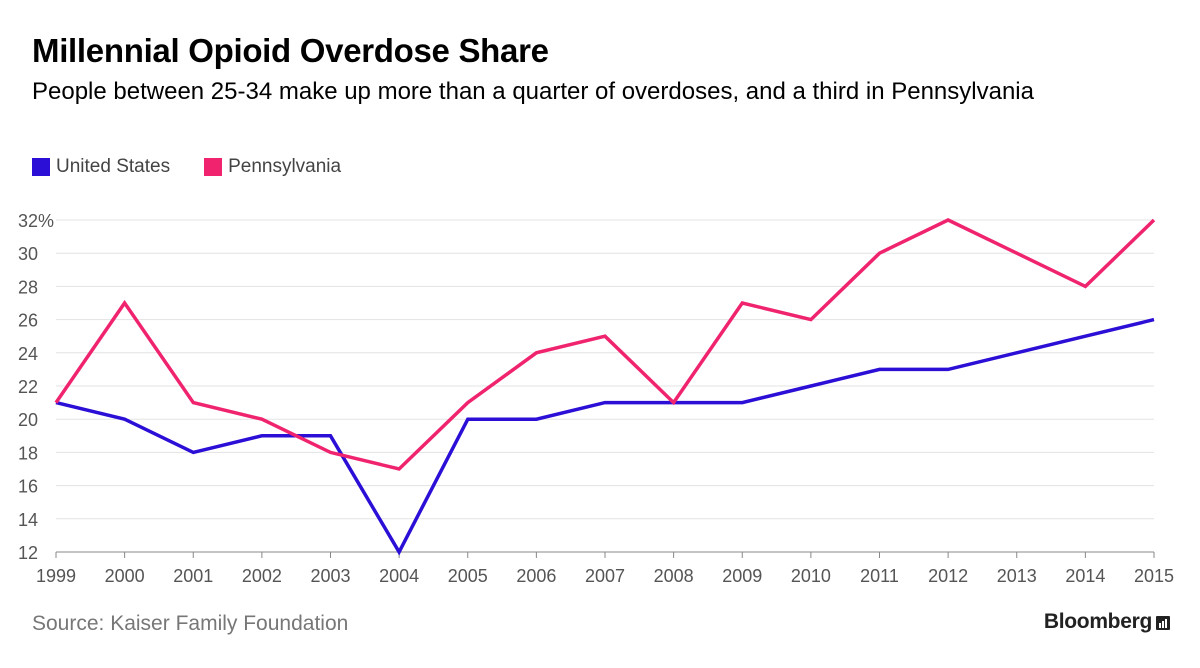 The height and width of the screenshot is (668, 1200). I want to click on y-tick-label: 26, so click(28, 321).